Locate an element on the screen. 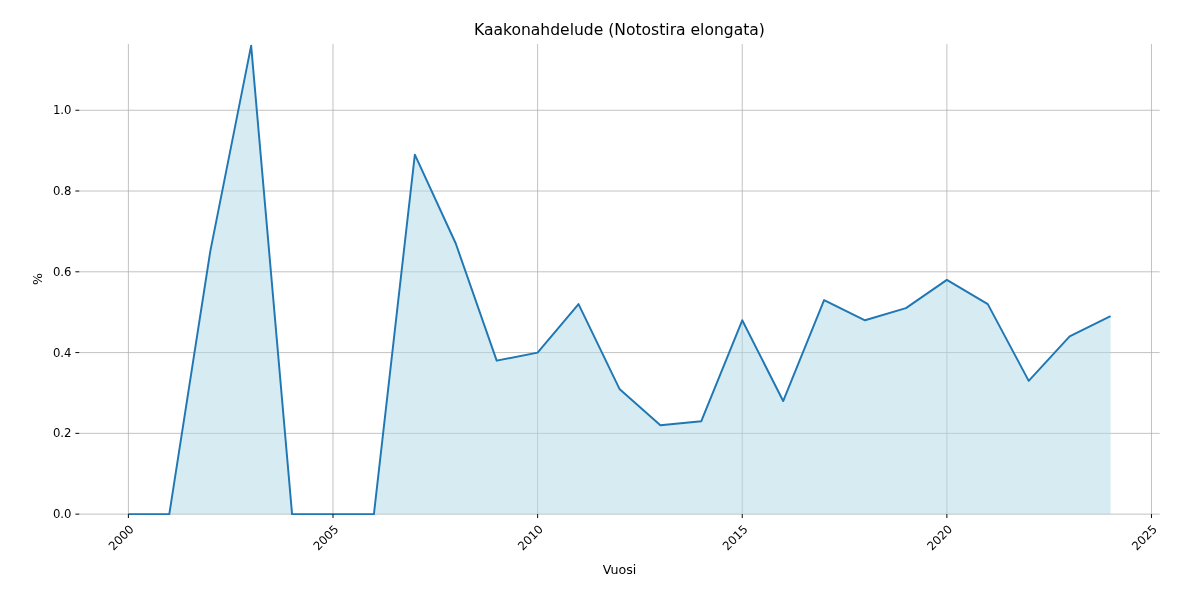  x-axis-title: Vuosi is located at coordinates (619, 570).